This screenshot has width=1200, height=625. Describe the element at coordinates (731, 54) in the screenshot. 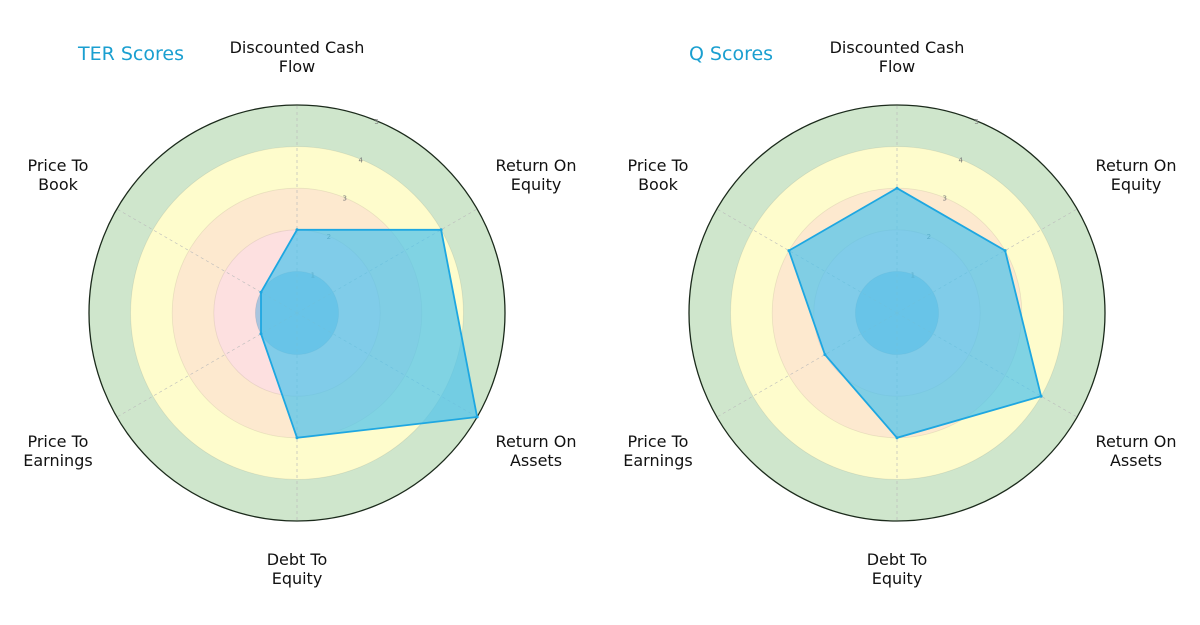

I see `chart-title: Q Scores` at that location.